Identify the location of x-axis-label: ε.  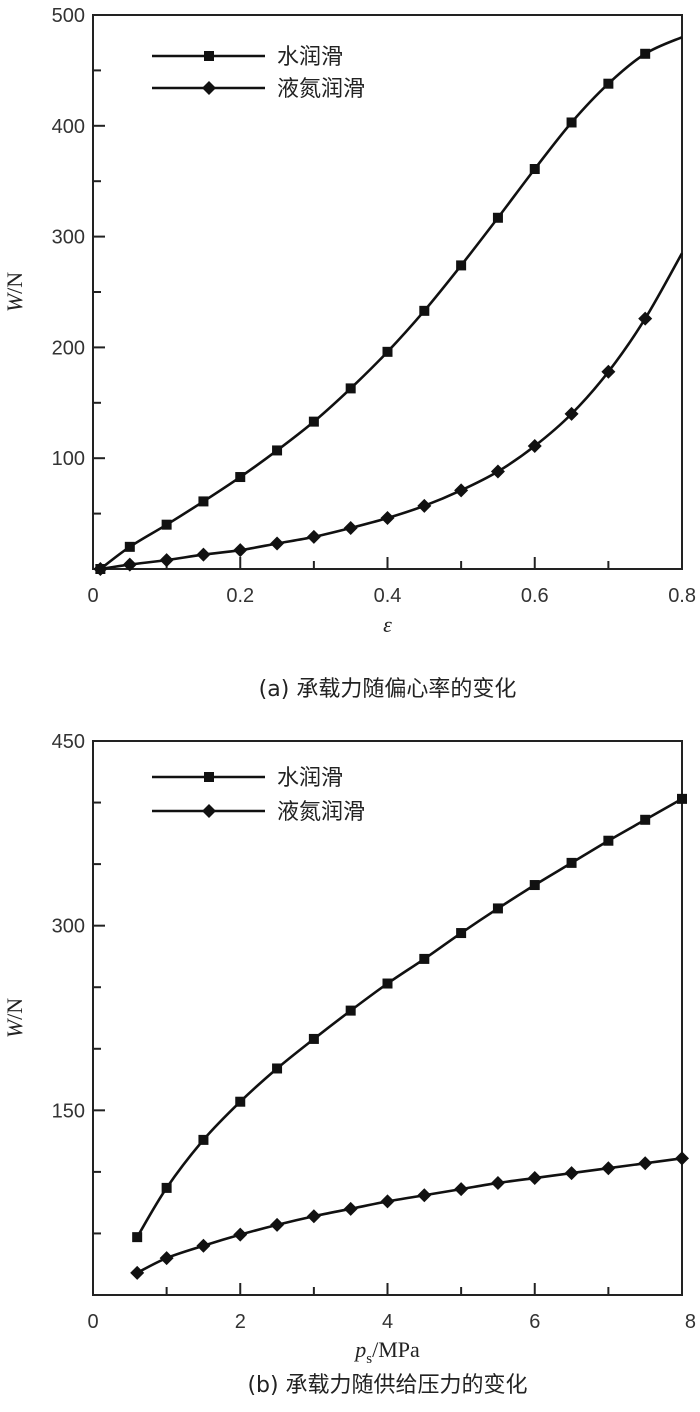
(387, 624).